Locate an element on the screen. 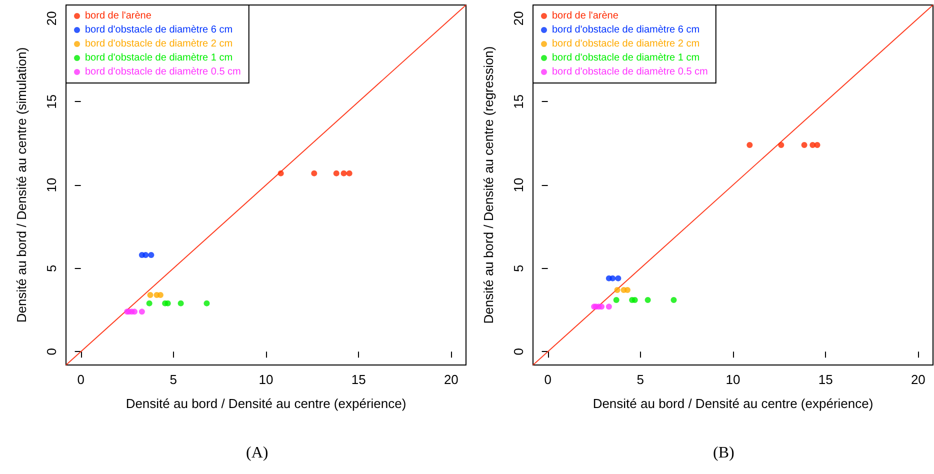  text: (A) is located at coordinates (257, 453).